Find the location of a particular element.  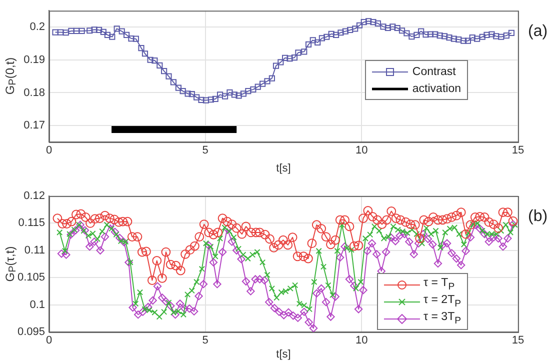

legend-label: Contrast is located at coordinates (434, 72).